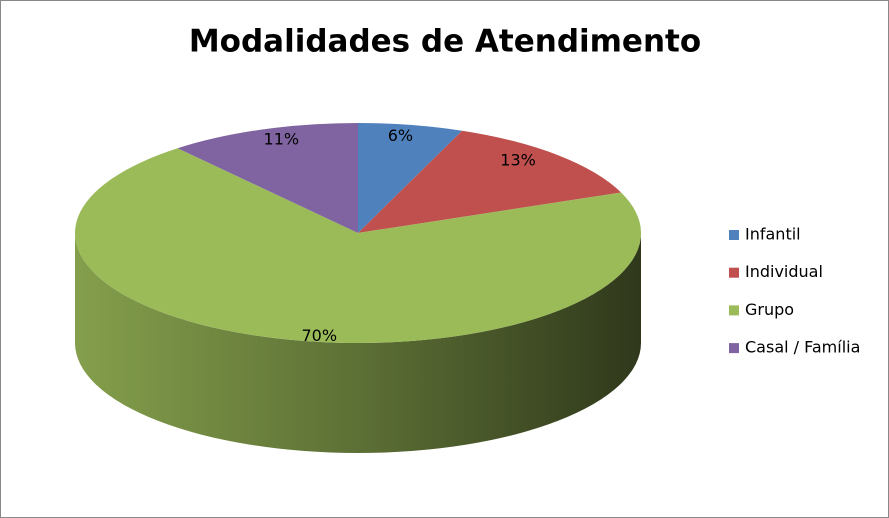  What do you see at coordinates (773, 234) in the screenshot?
I see `legend-label: Infantil` at bounding box center [773, 234].